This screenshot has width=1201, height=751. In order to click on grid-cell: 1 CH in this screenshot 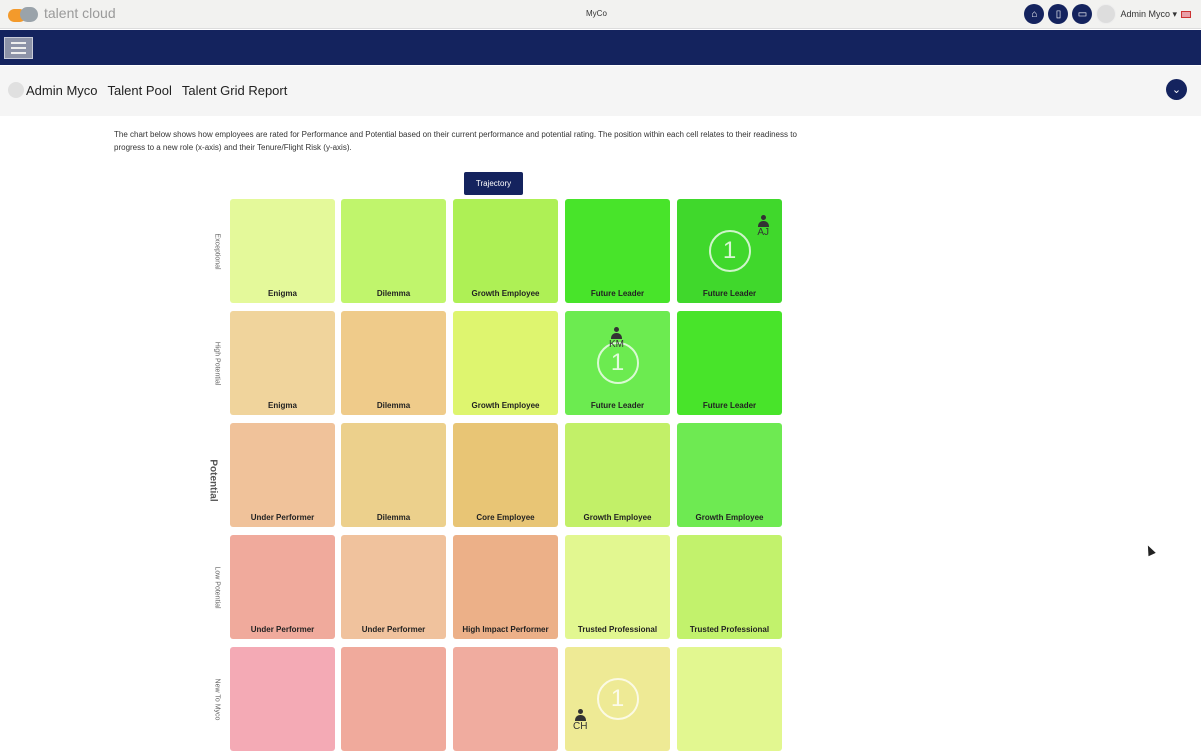, I will do `click(617, 699)`.